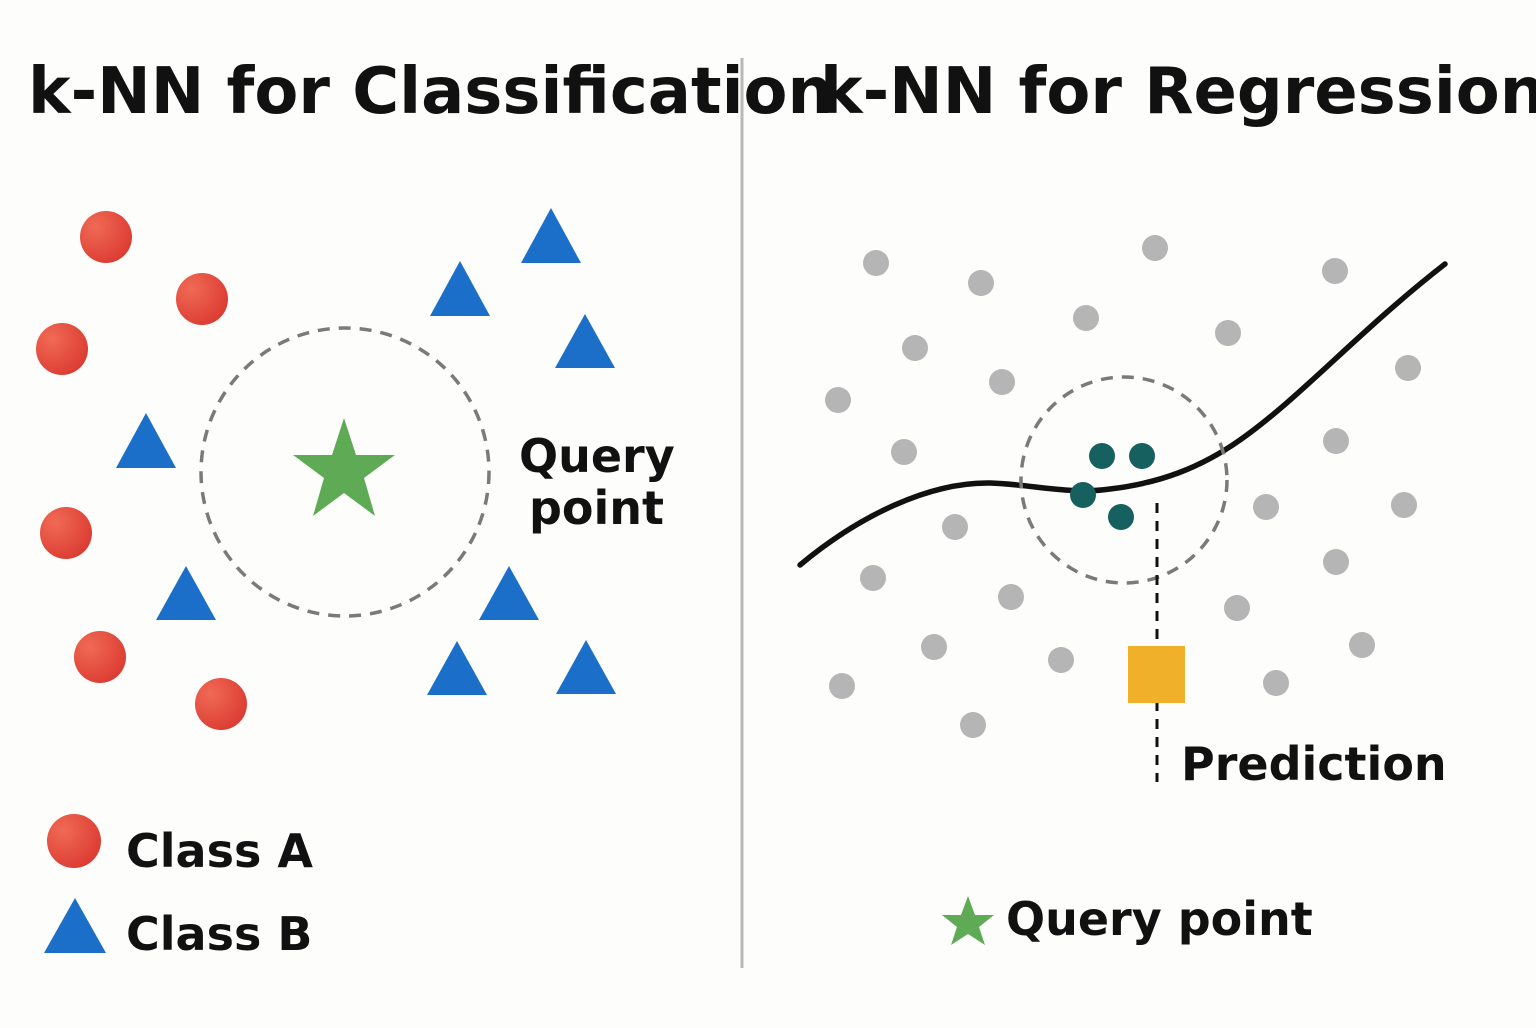 This screenshot has width=1536, height=1028. Describe the element at coordinates (219, 934) in the screenshot. I see `class-b-legend-label: Class B` at that location.